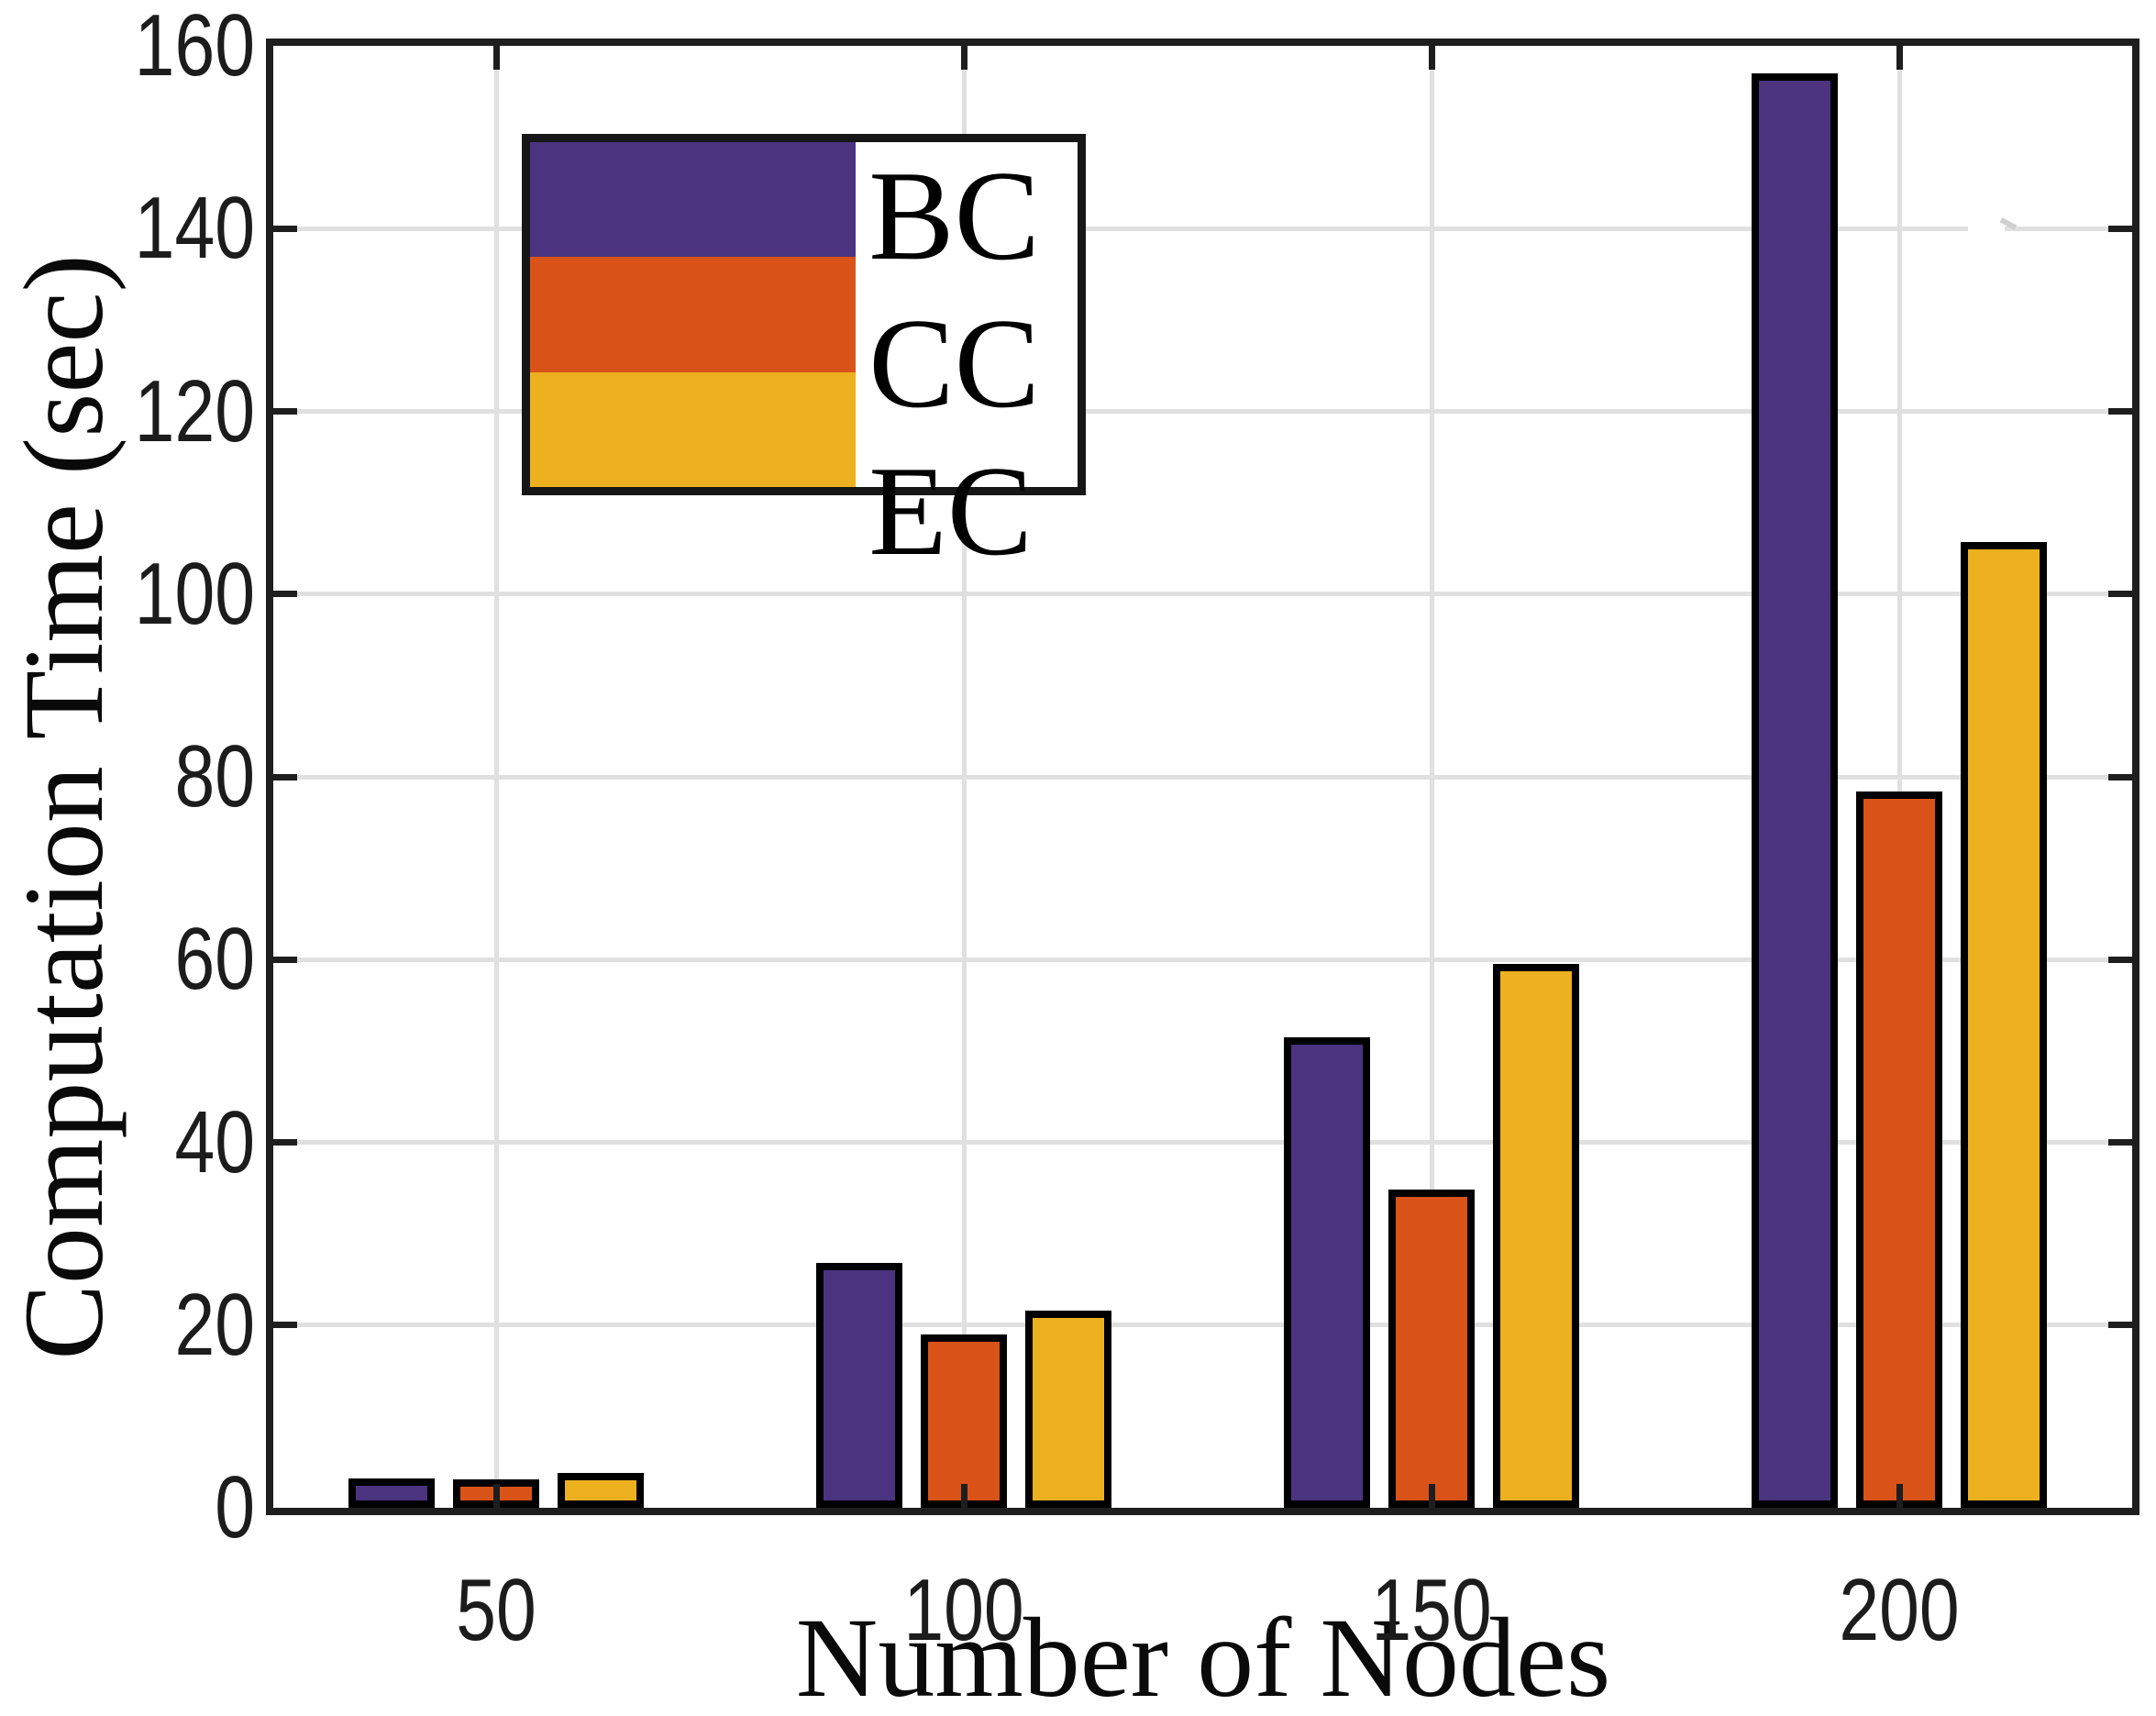 The height and width of the screenshot is (1716, 2156). Describe the element at coordinates (235, 1507) in the screenshot. I see `y-tick-label-0: 0` at that location.